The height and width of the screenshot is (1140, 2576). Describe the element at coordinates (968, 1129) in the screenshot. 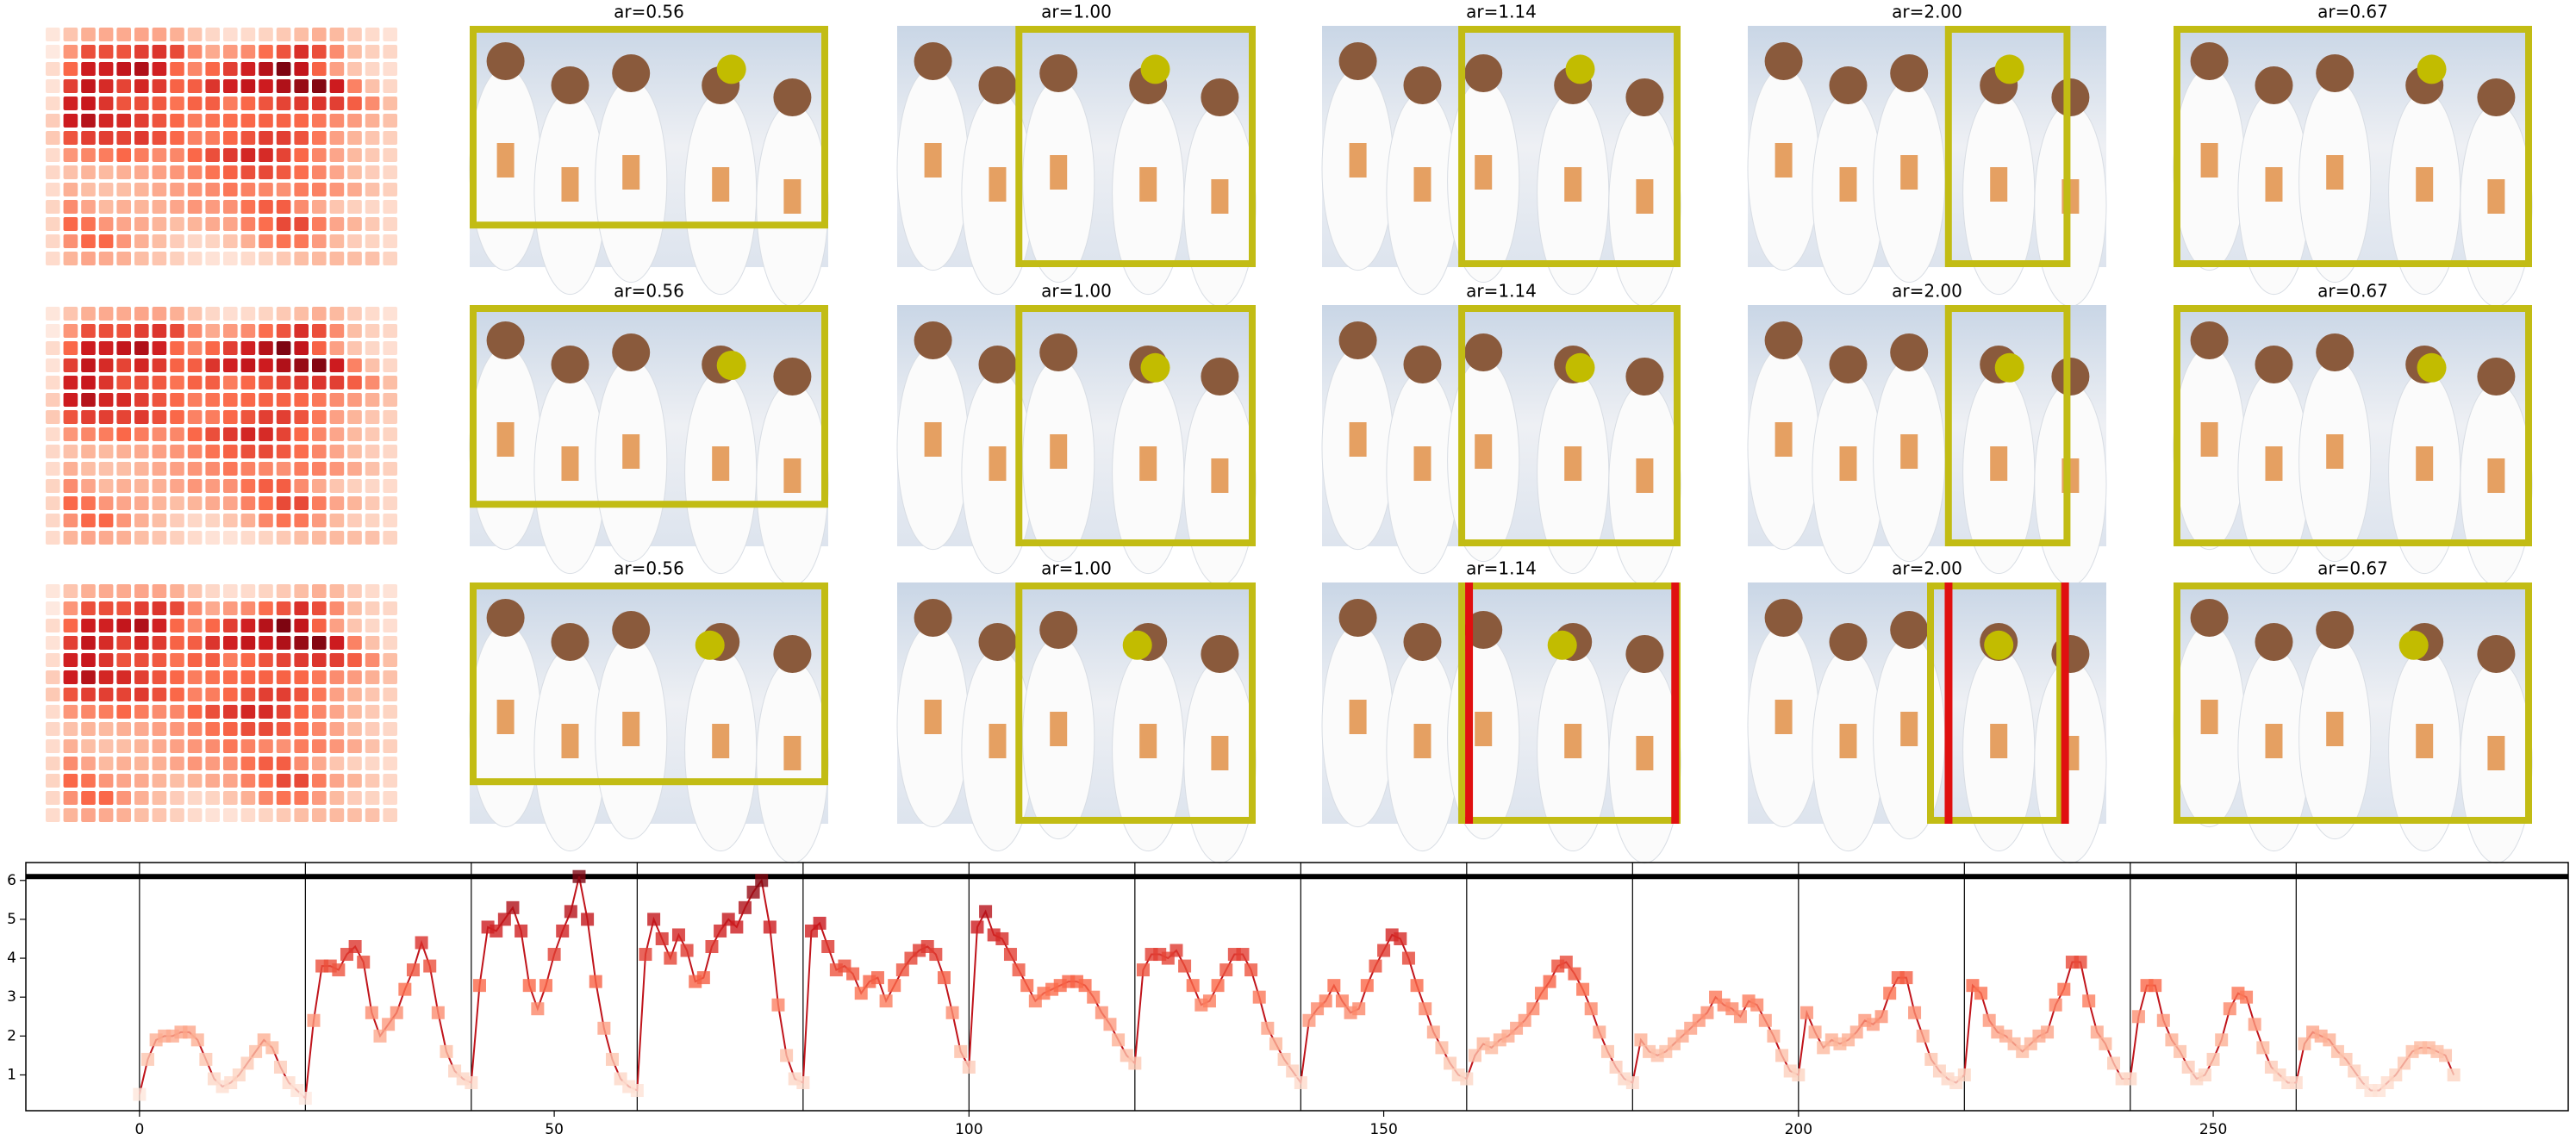

I see `x-tick-label: 100` at that location.